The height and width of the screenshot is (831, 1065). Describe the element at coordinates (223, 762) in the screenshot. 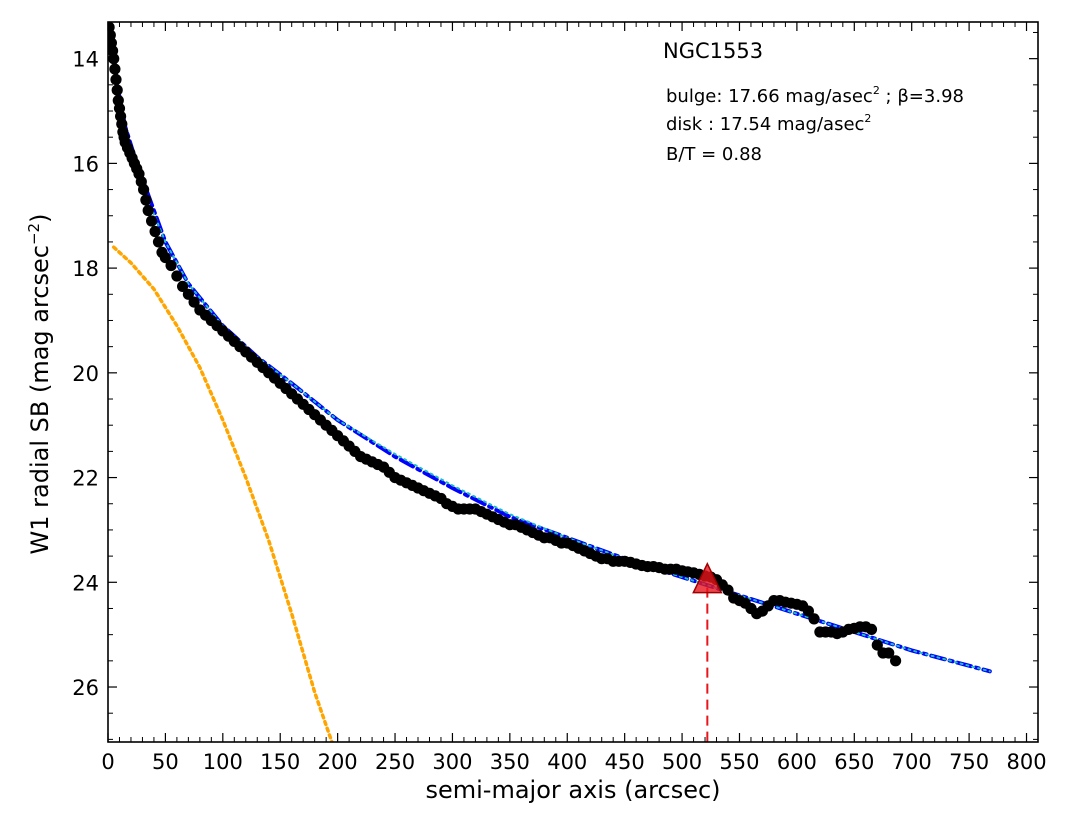

I see `x-tick-label: 100` at that location.